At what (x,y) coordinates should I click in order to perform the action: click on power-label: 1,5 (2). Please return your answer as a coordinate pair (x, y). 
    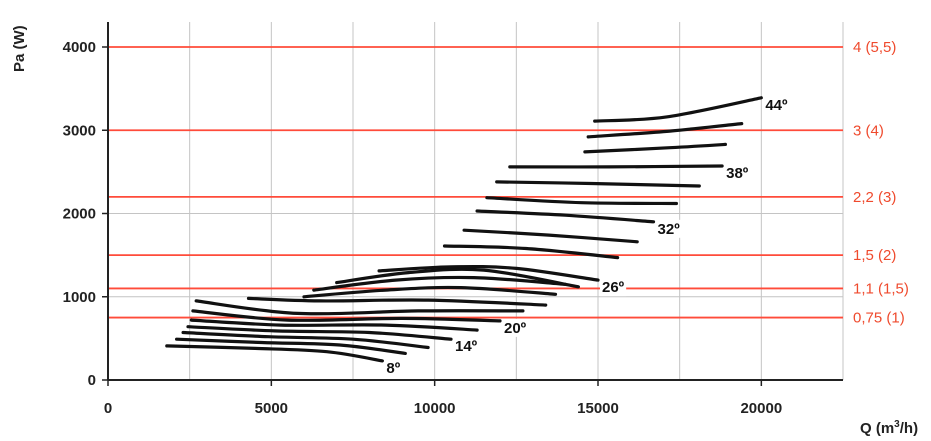
    Looking at the image, I should click on (874, 255).